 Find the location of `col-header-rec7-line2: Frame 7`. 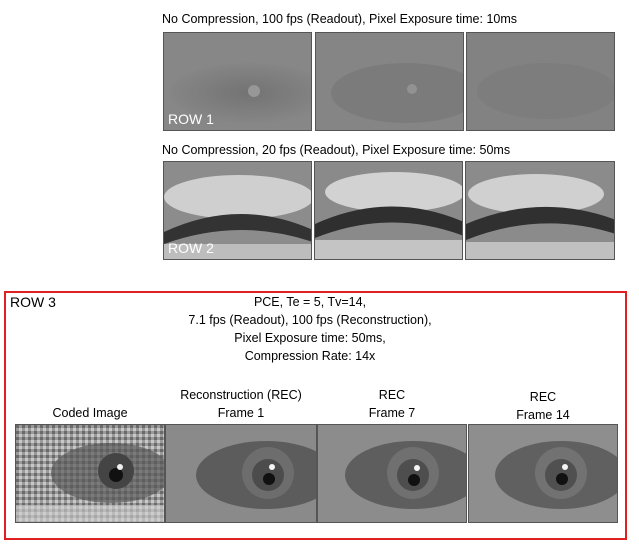

col-header-rec7-line2: Frame 7 is located at coordinates (392, 413).